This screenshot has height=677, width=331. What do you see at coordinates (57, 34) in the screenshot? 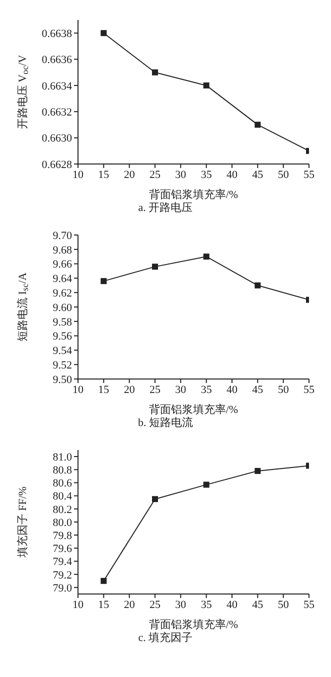
I see `y-tick-label: 0.6638` at bounding box center [57, 34].